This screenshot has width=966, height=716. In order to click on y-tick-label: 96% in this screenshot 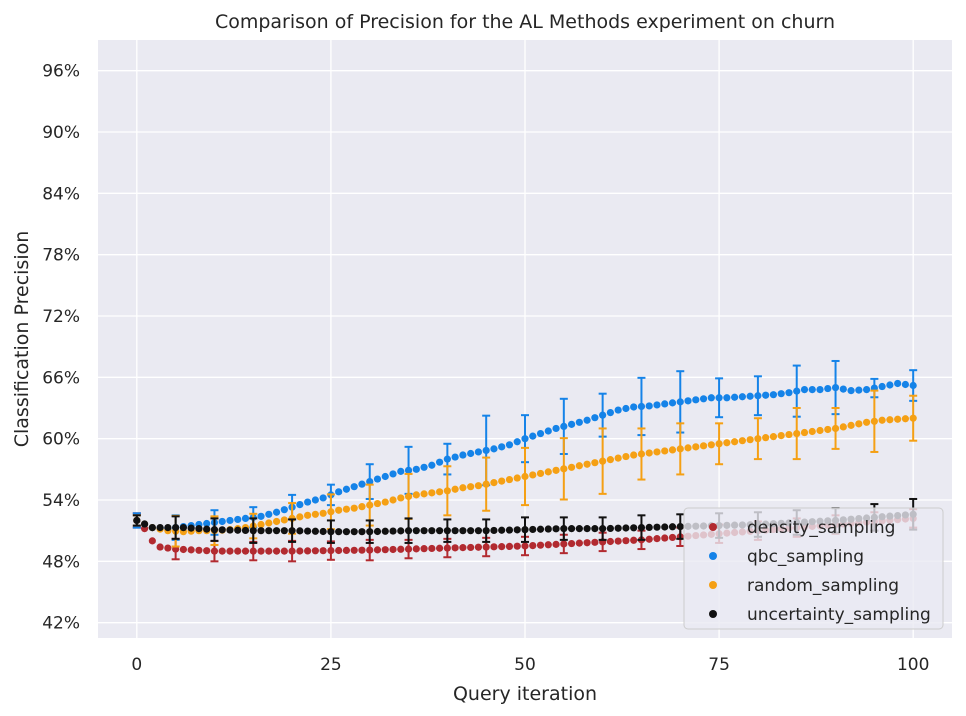, I will do `click(61, 72)`.